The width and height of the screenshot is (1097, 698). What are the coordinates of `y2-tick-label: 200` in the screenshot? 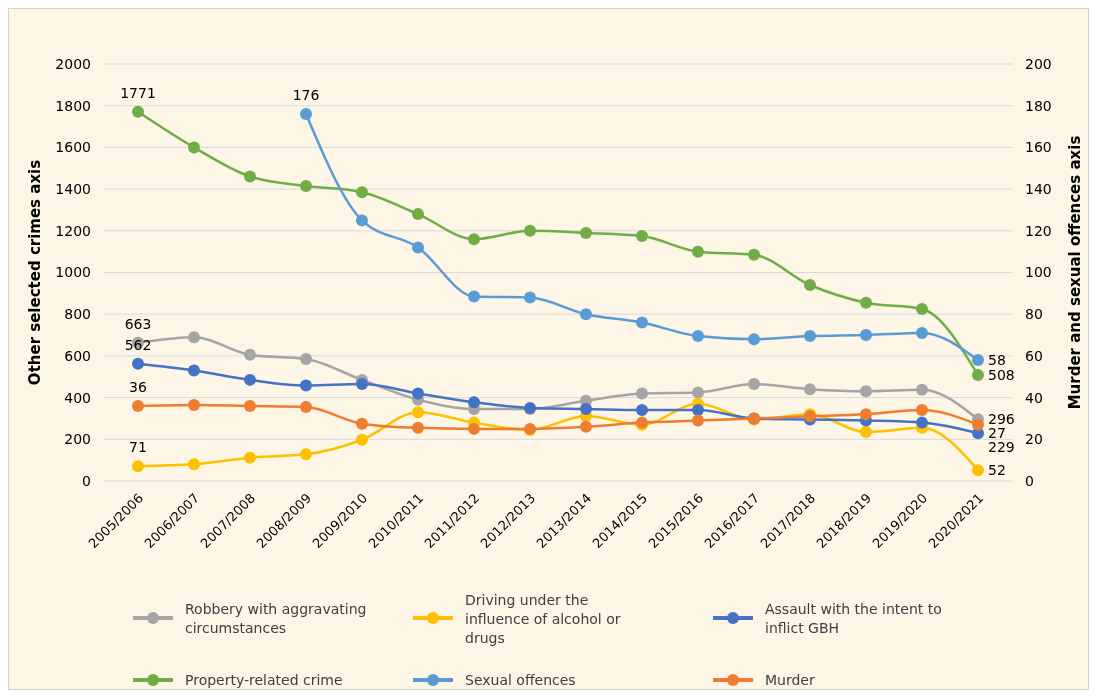 It's located at (1038, 63).